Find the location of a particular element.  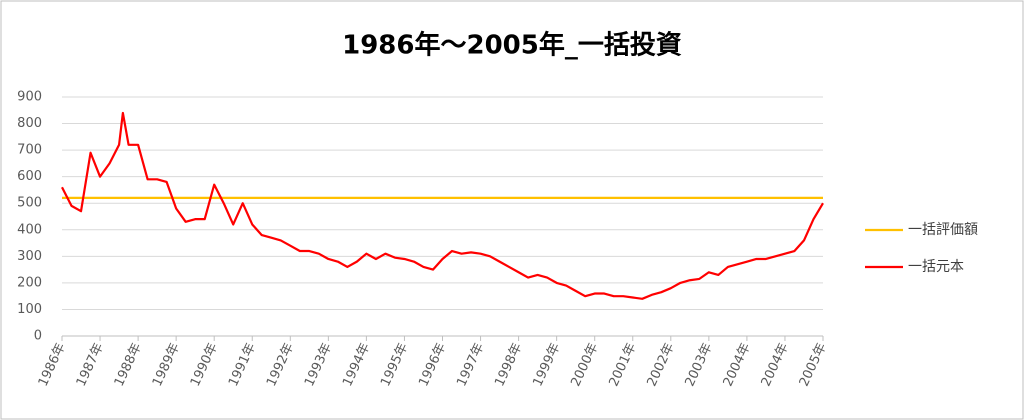

y-tick-label: 0 is located at coordinates (38, 336).